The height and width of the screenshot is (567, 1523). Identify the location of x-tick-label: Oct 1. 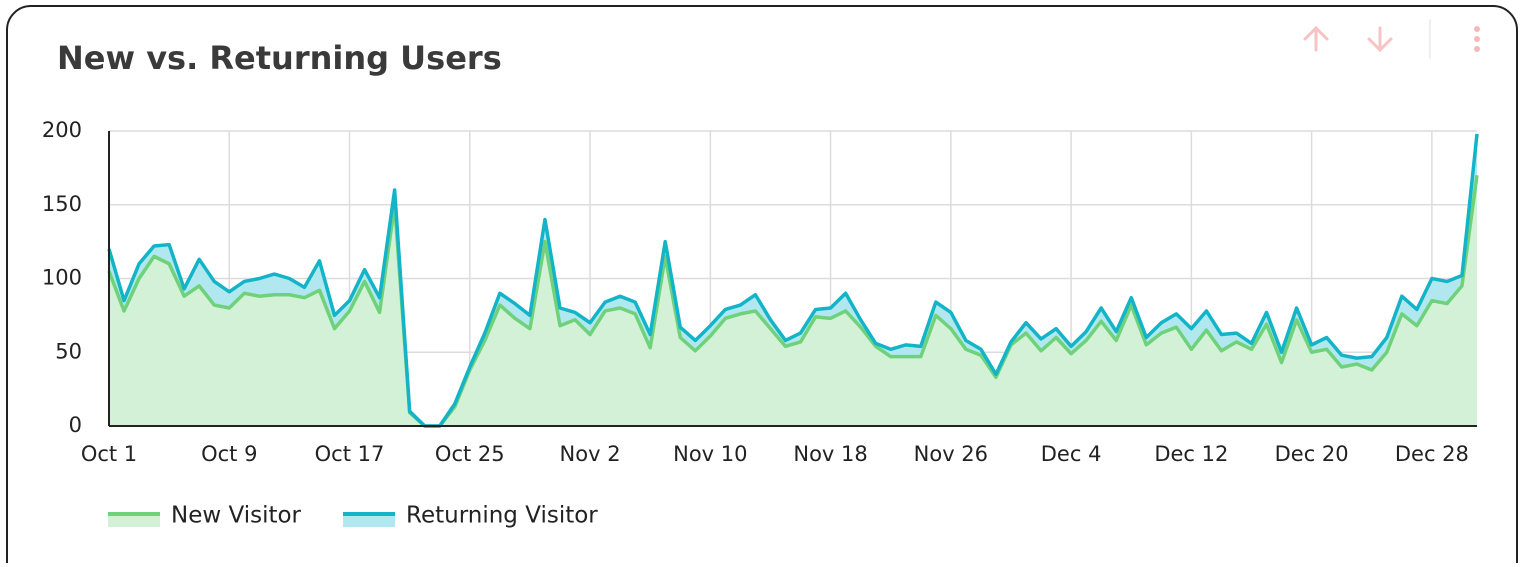
(109, 454).